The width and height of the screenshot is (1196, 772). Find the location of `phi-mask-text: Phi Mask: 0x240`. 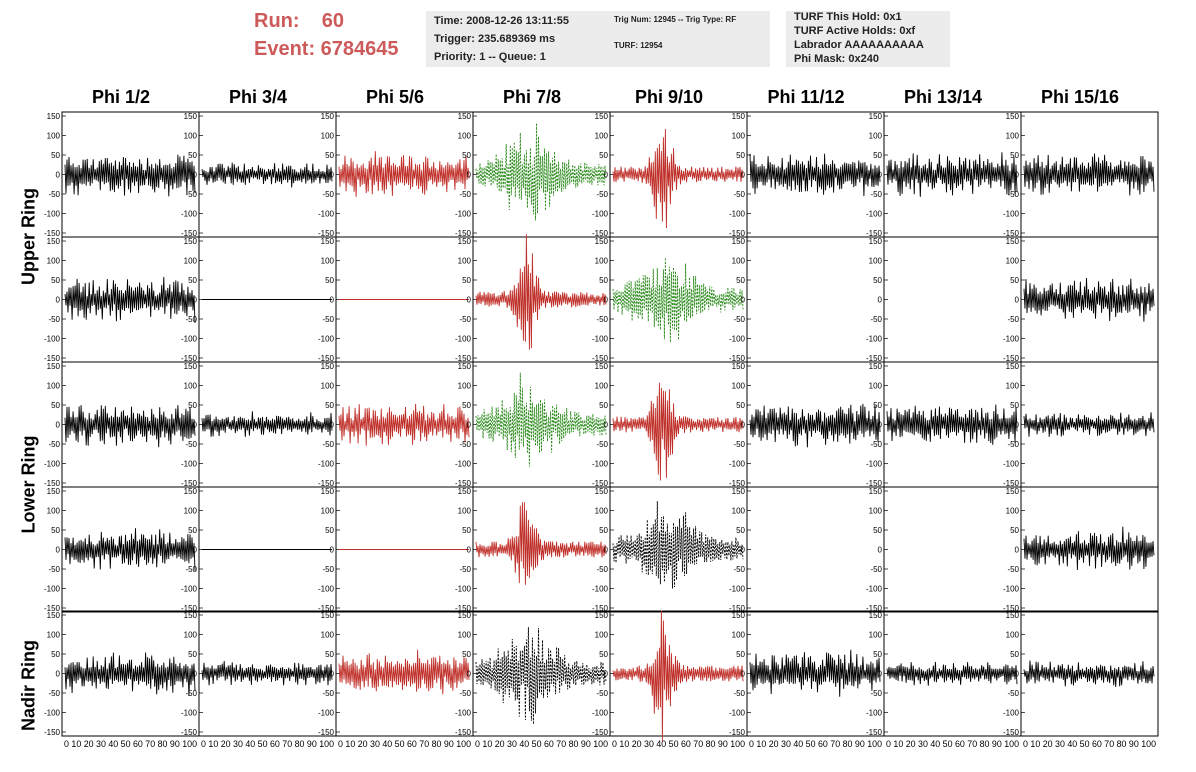

phi-mask-text: Phi Mask: 0x240 is located at coordinates (836, 59).